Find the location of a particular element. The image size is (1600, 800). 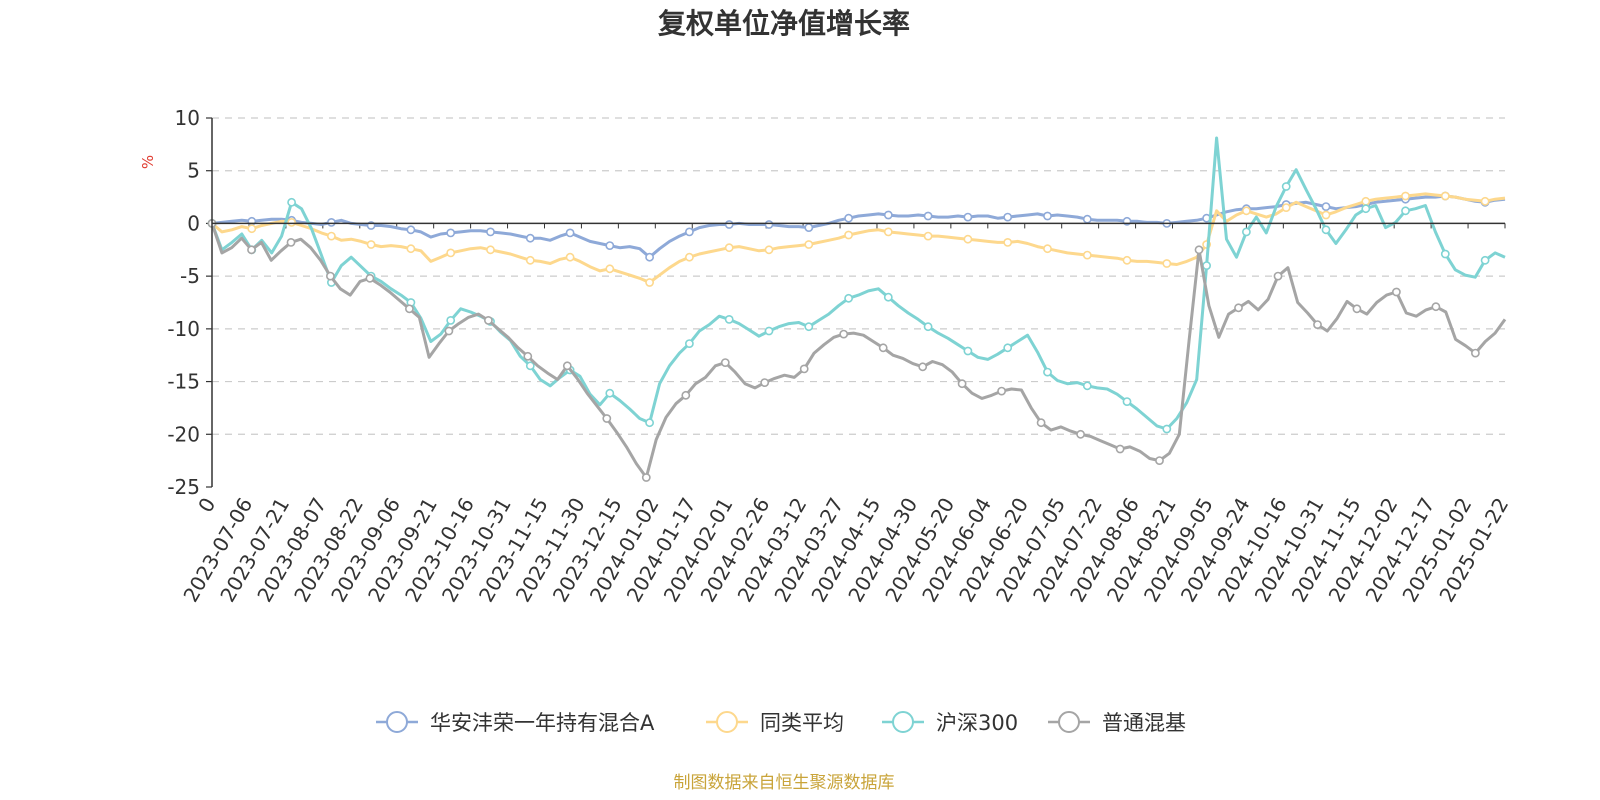

y-axis-ticks: 10 5 0 -5 -10 -15 -20 -25 is located at coordinates (189, 302).